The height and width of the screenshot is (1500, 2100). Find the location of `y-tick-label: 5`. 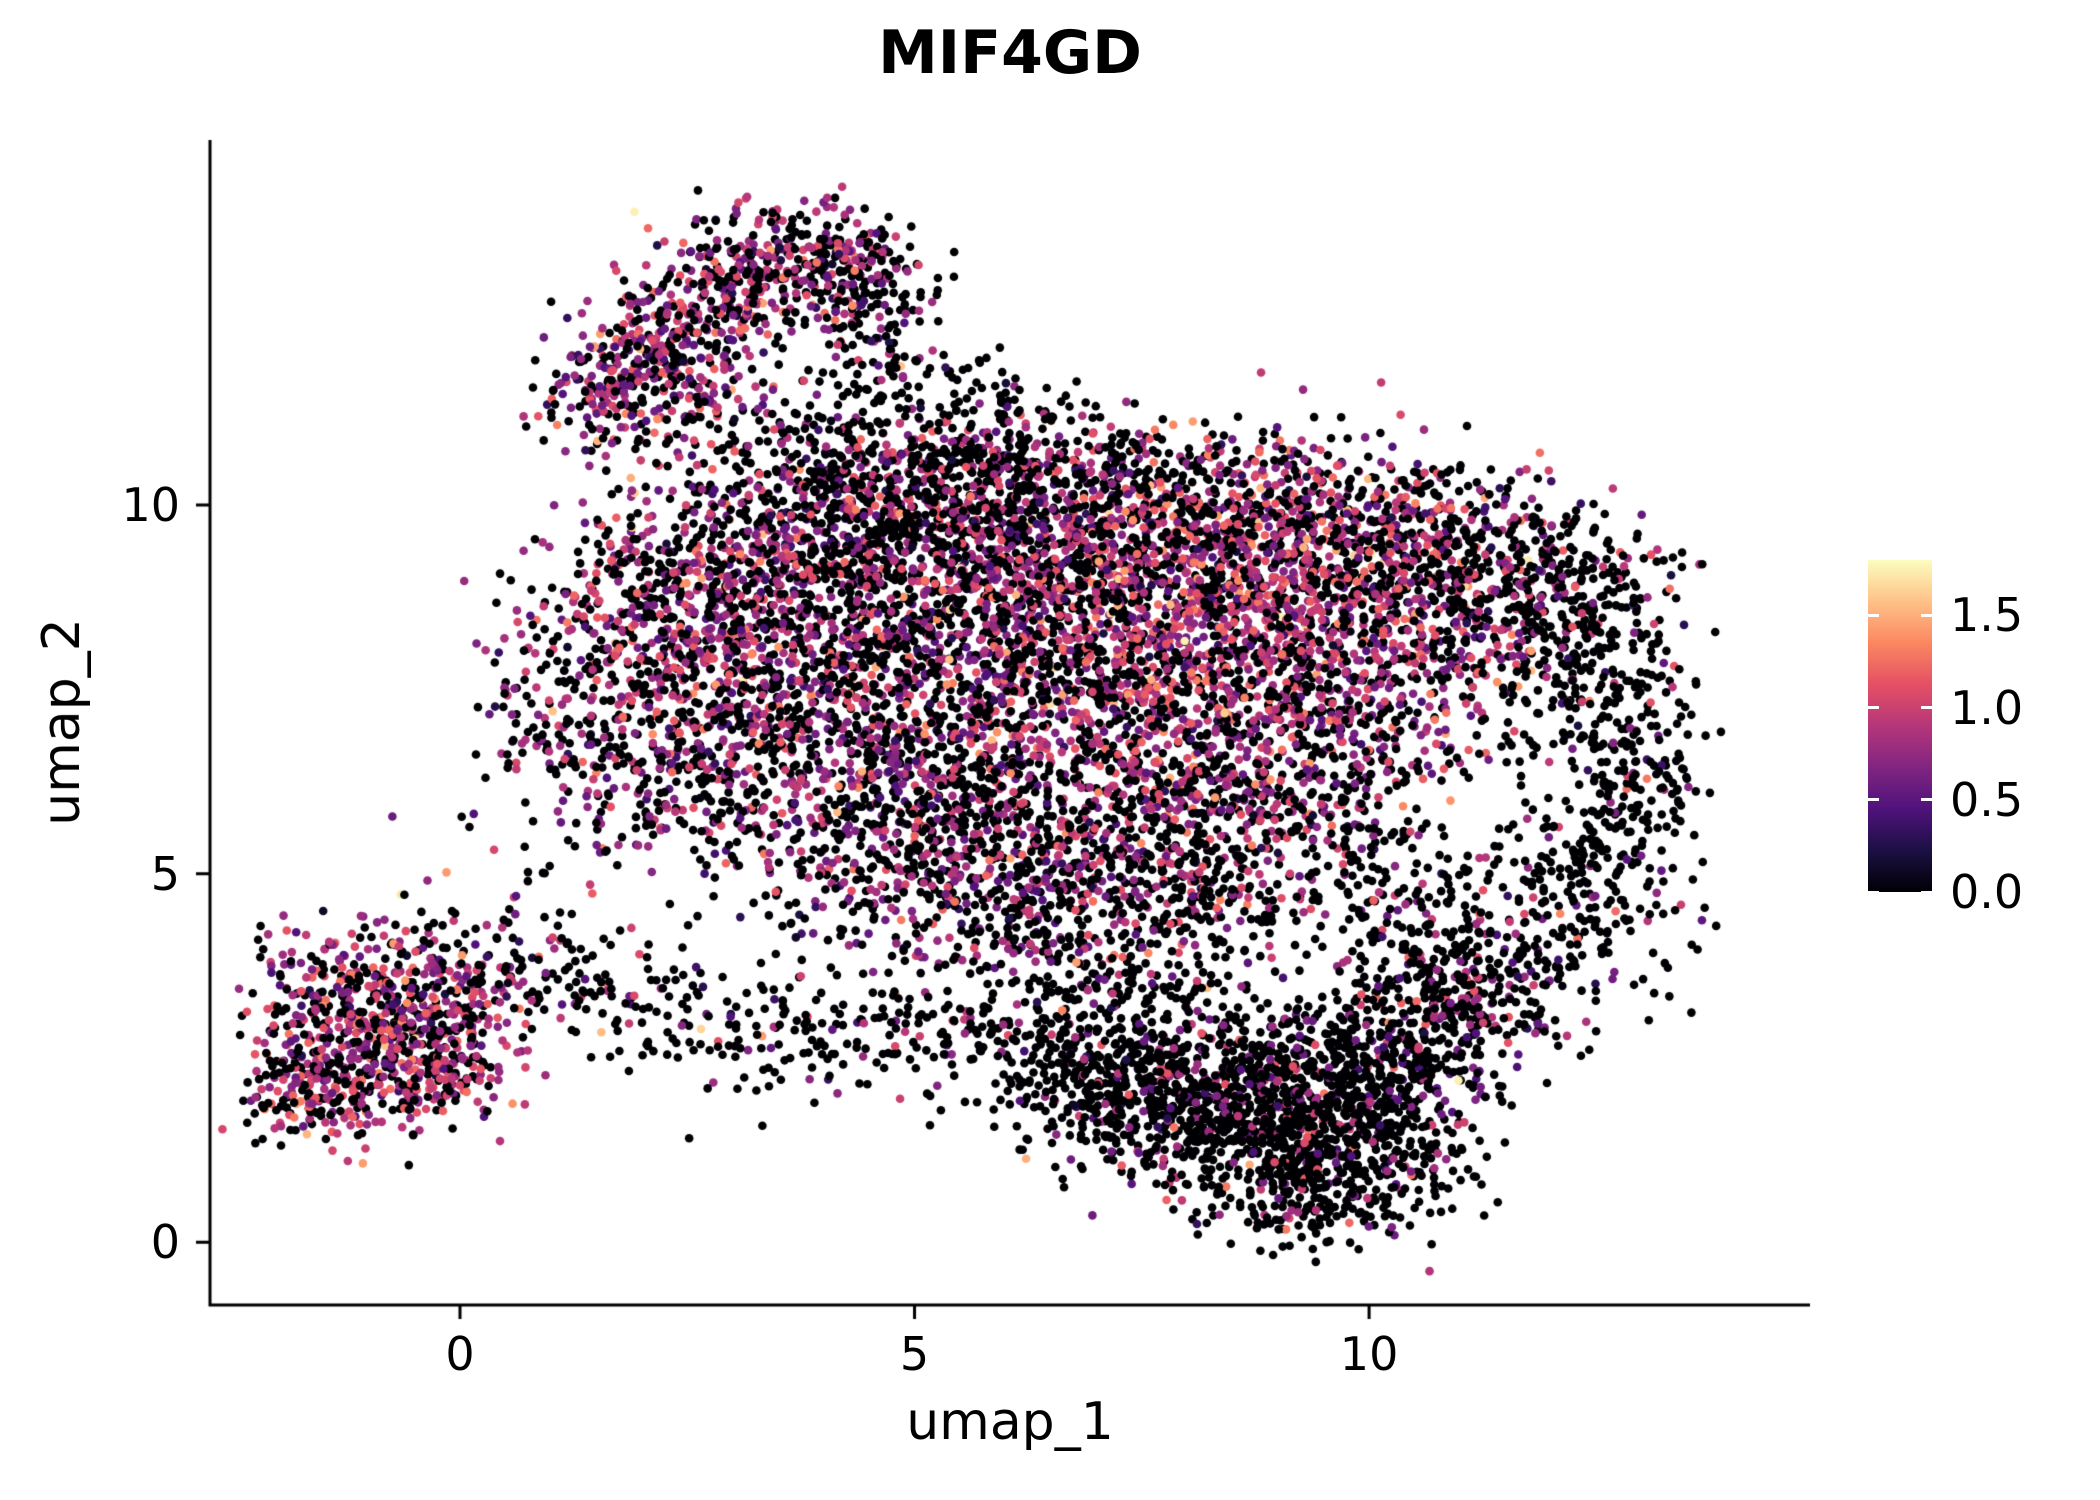

y-tick-label: 5 is located at coordinates (165, 873).